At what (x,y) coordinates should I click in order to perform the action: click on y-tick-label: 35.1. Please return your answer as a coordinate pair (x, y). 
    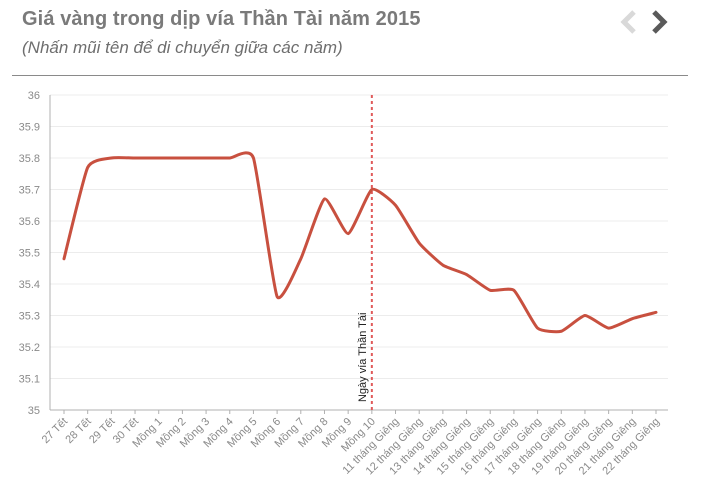
    Looking at the image, I should click on (29, 380).